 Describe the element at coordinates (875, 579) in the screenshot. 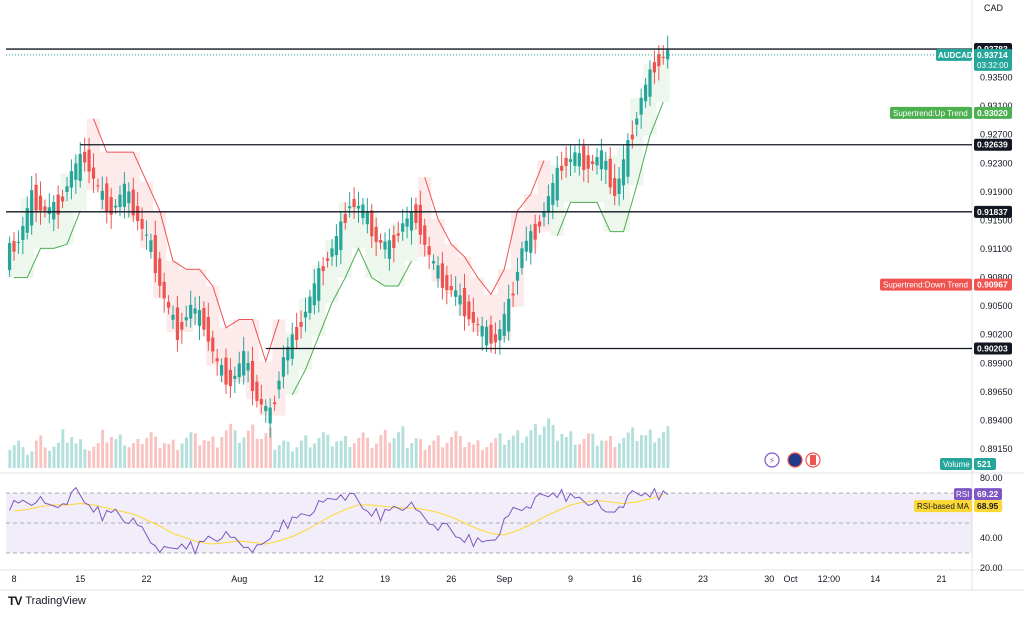

I see `x-tick-label: 14` at that location.